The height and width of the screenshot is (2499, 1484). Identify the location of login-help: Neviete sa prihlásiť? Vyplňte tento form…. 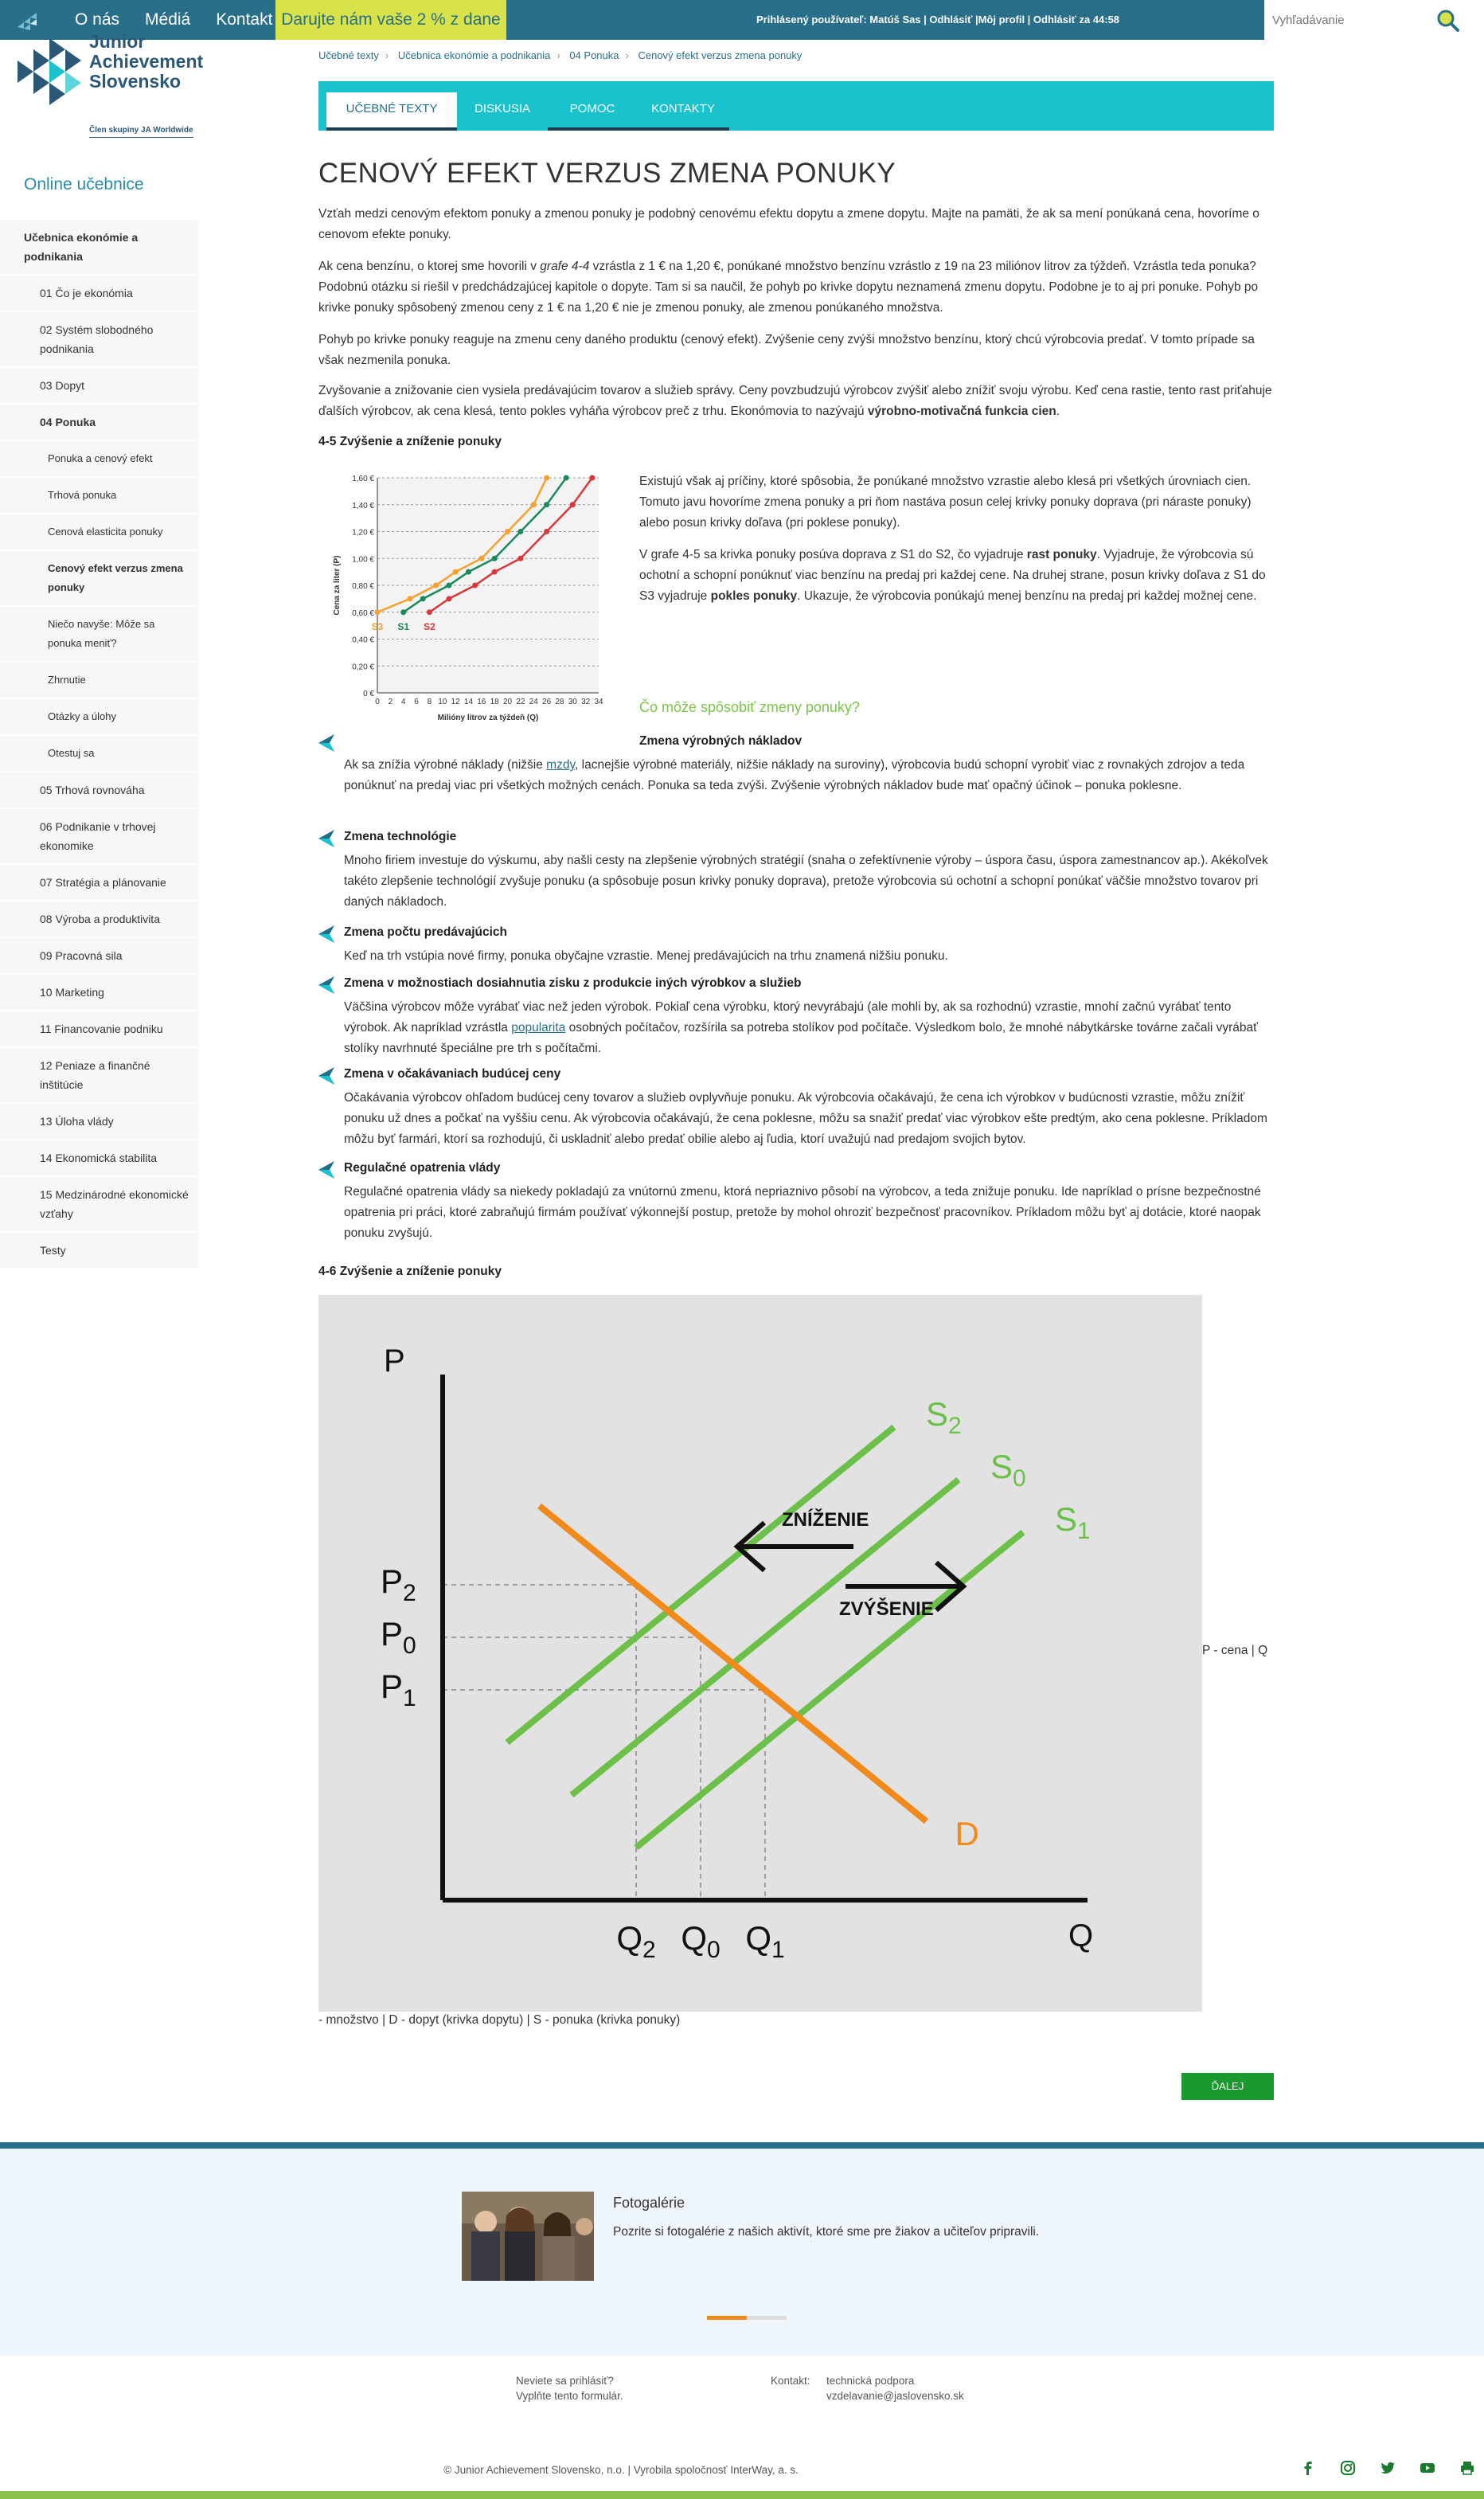
(569, 2389).